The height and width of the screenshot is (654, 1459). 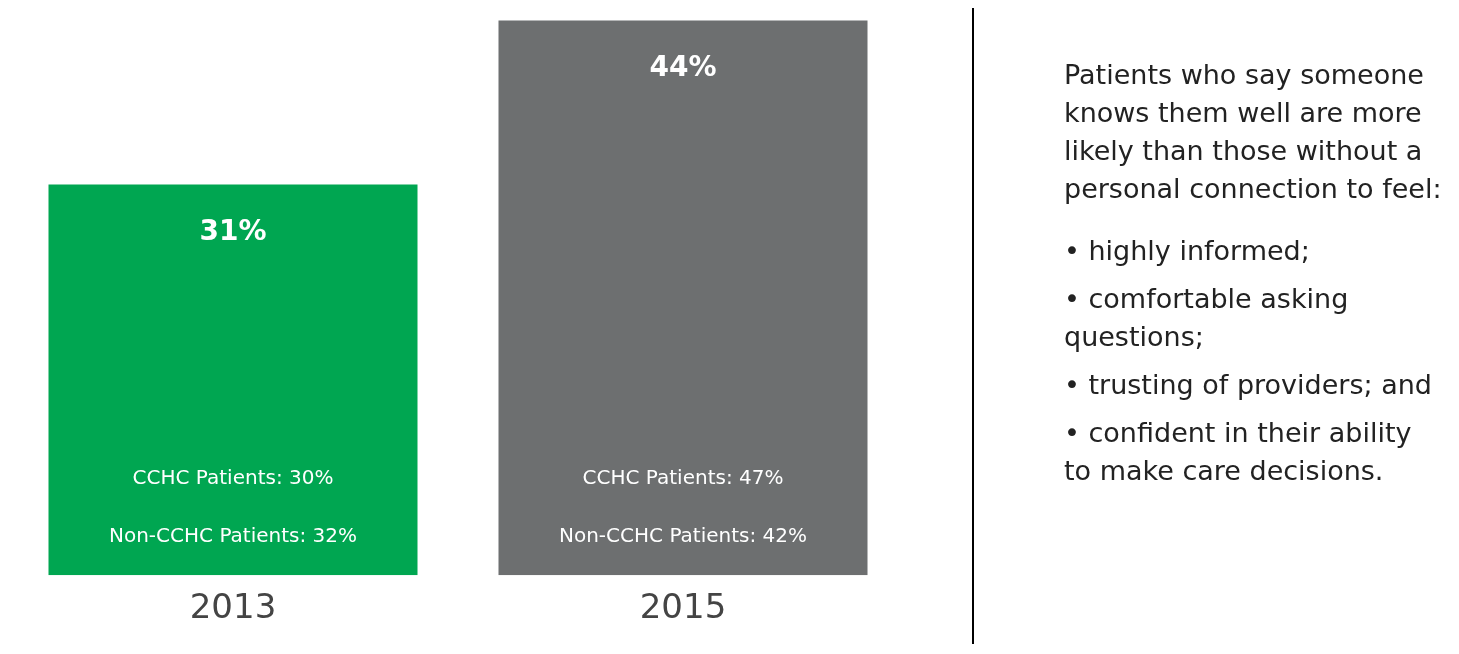 I want to click on annotation: CCHC Patients: 30%, so click(x=233, y=477).